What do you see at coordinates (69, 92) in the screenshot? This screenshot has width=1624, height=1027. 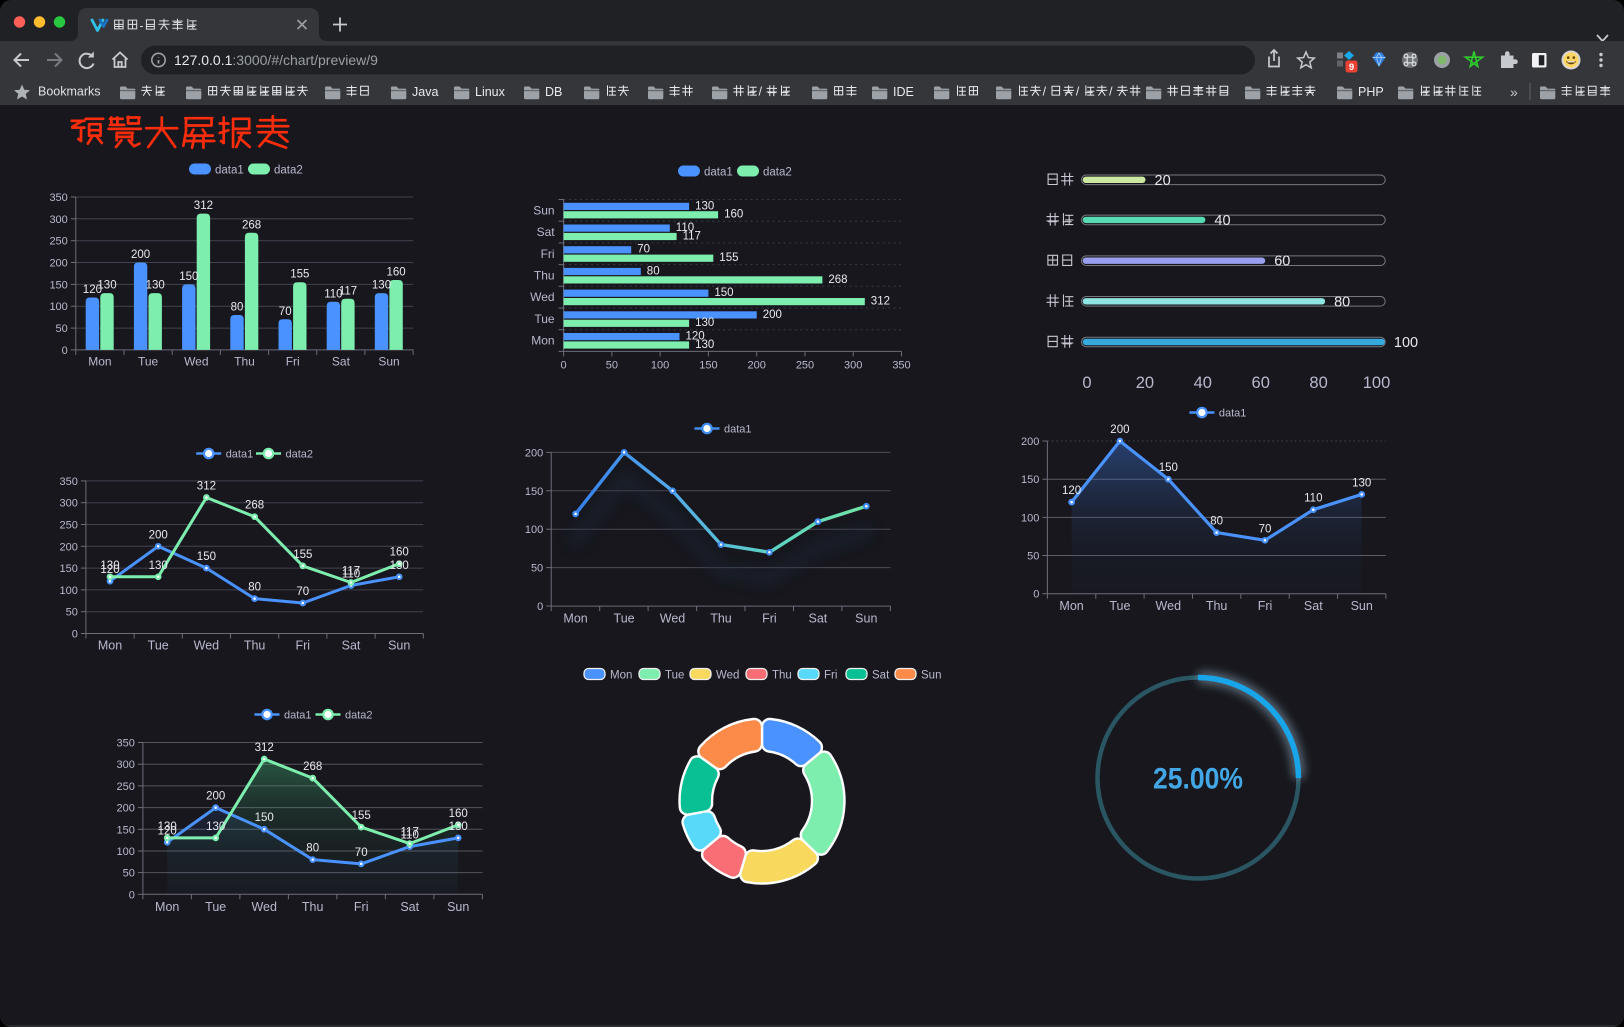 I see `svg-text: Bookmarks` at bounding box center [69, 92].